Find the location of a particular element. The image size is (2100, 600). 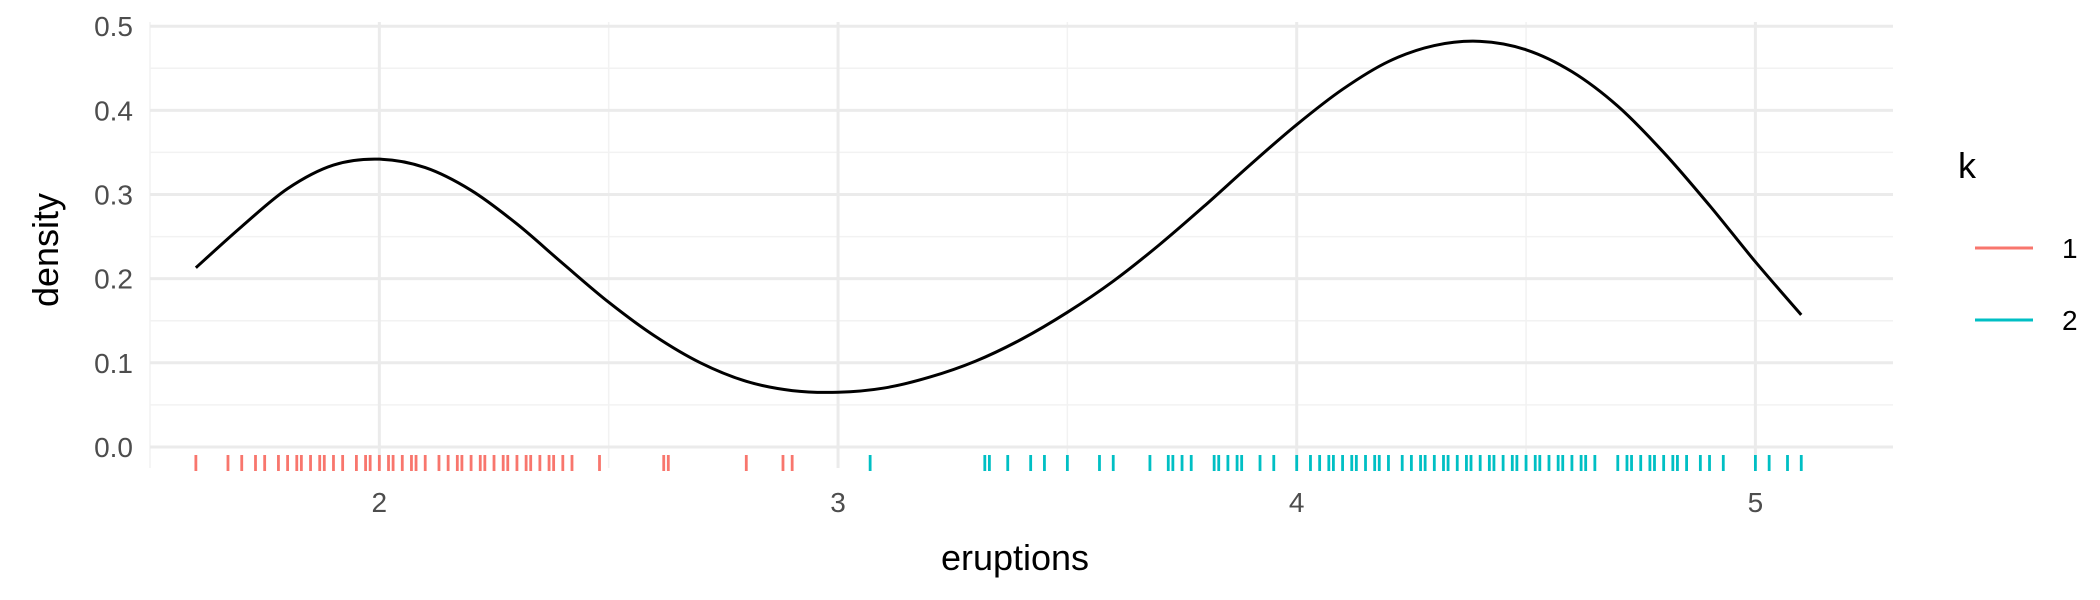

y-tick-label: 0.2 is located at coordinates (113, 279).